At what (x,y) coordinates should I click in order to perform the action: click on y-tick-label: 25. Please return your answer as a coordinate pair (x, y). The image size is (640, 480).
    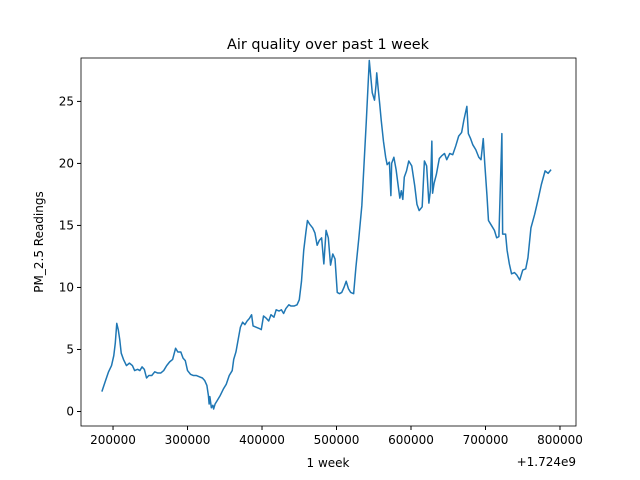
    Looking at the image, I should click on (66, 101).